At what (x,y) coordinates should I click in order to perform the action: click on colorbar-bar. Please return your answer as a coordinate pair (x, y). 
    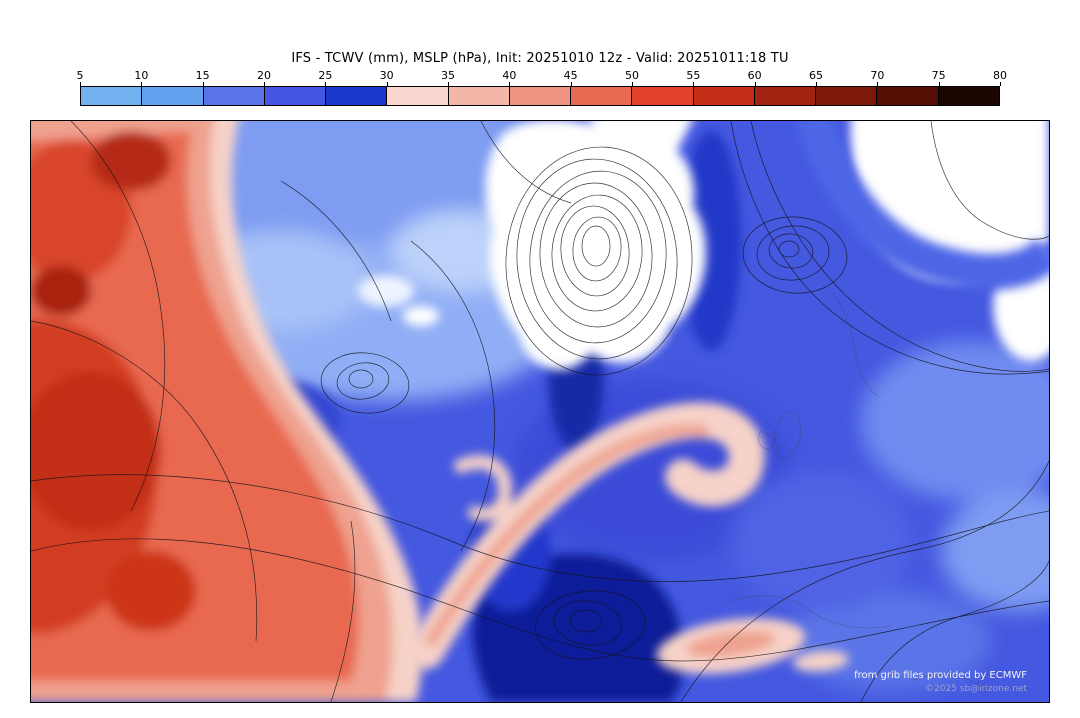
    Looking at the image, I should click on (540, 96).